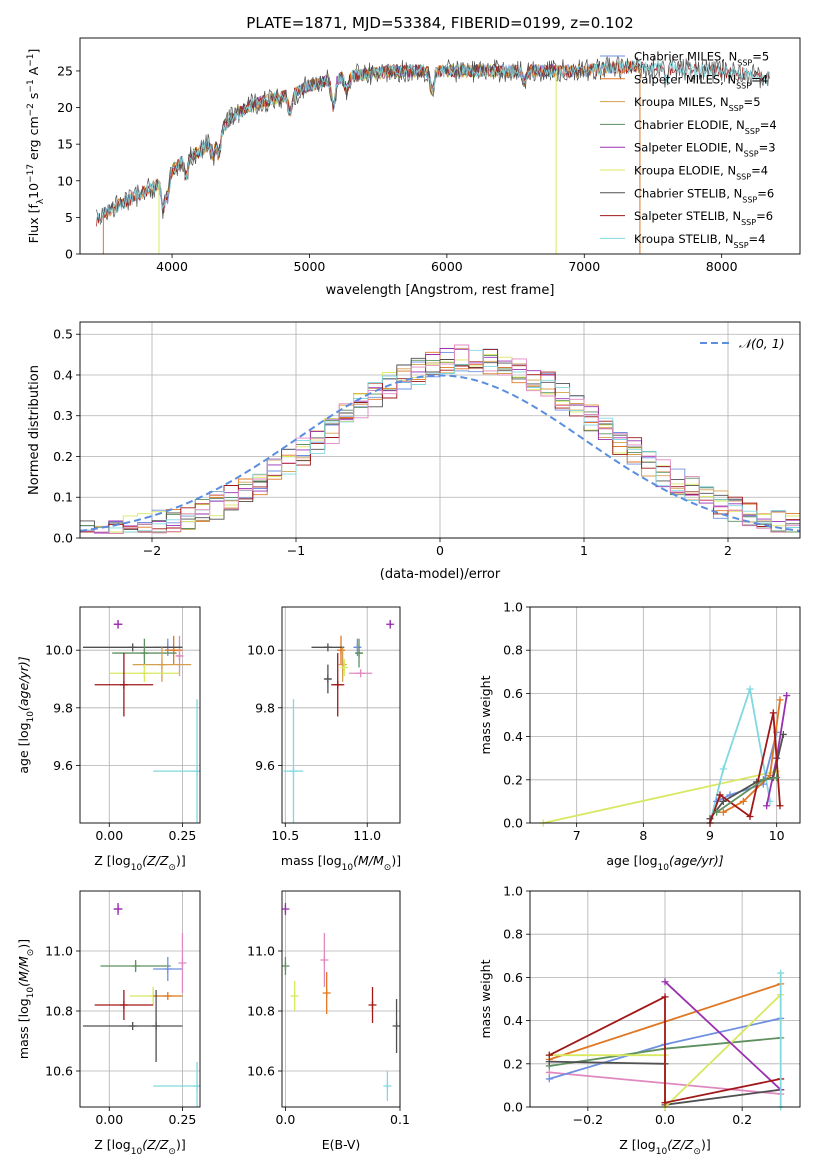  I want to click on y-tick-label: 11.0, so click(59, 951).